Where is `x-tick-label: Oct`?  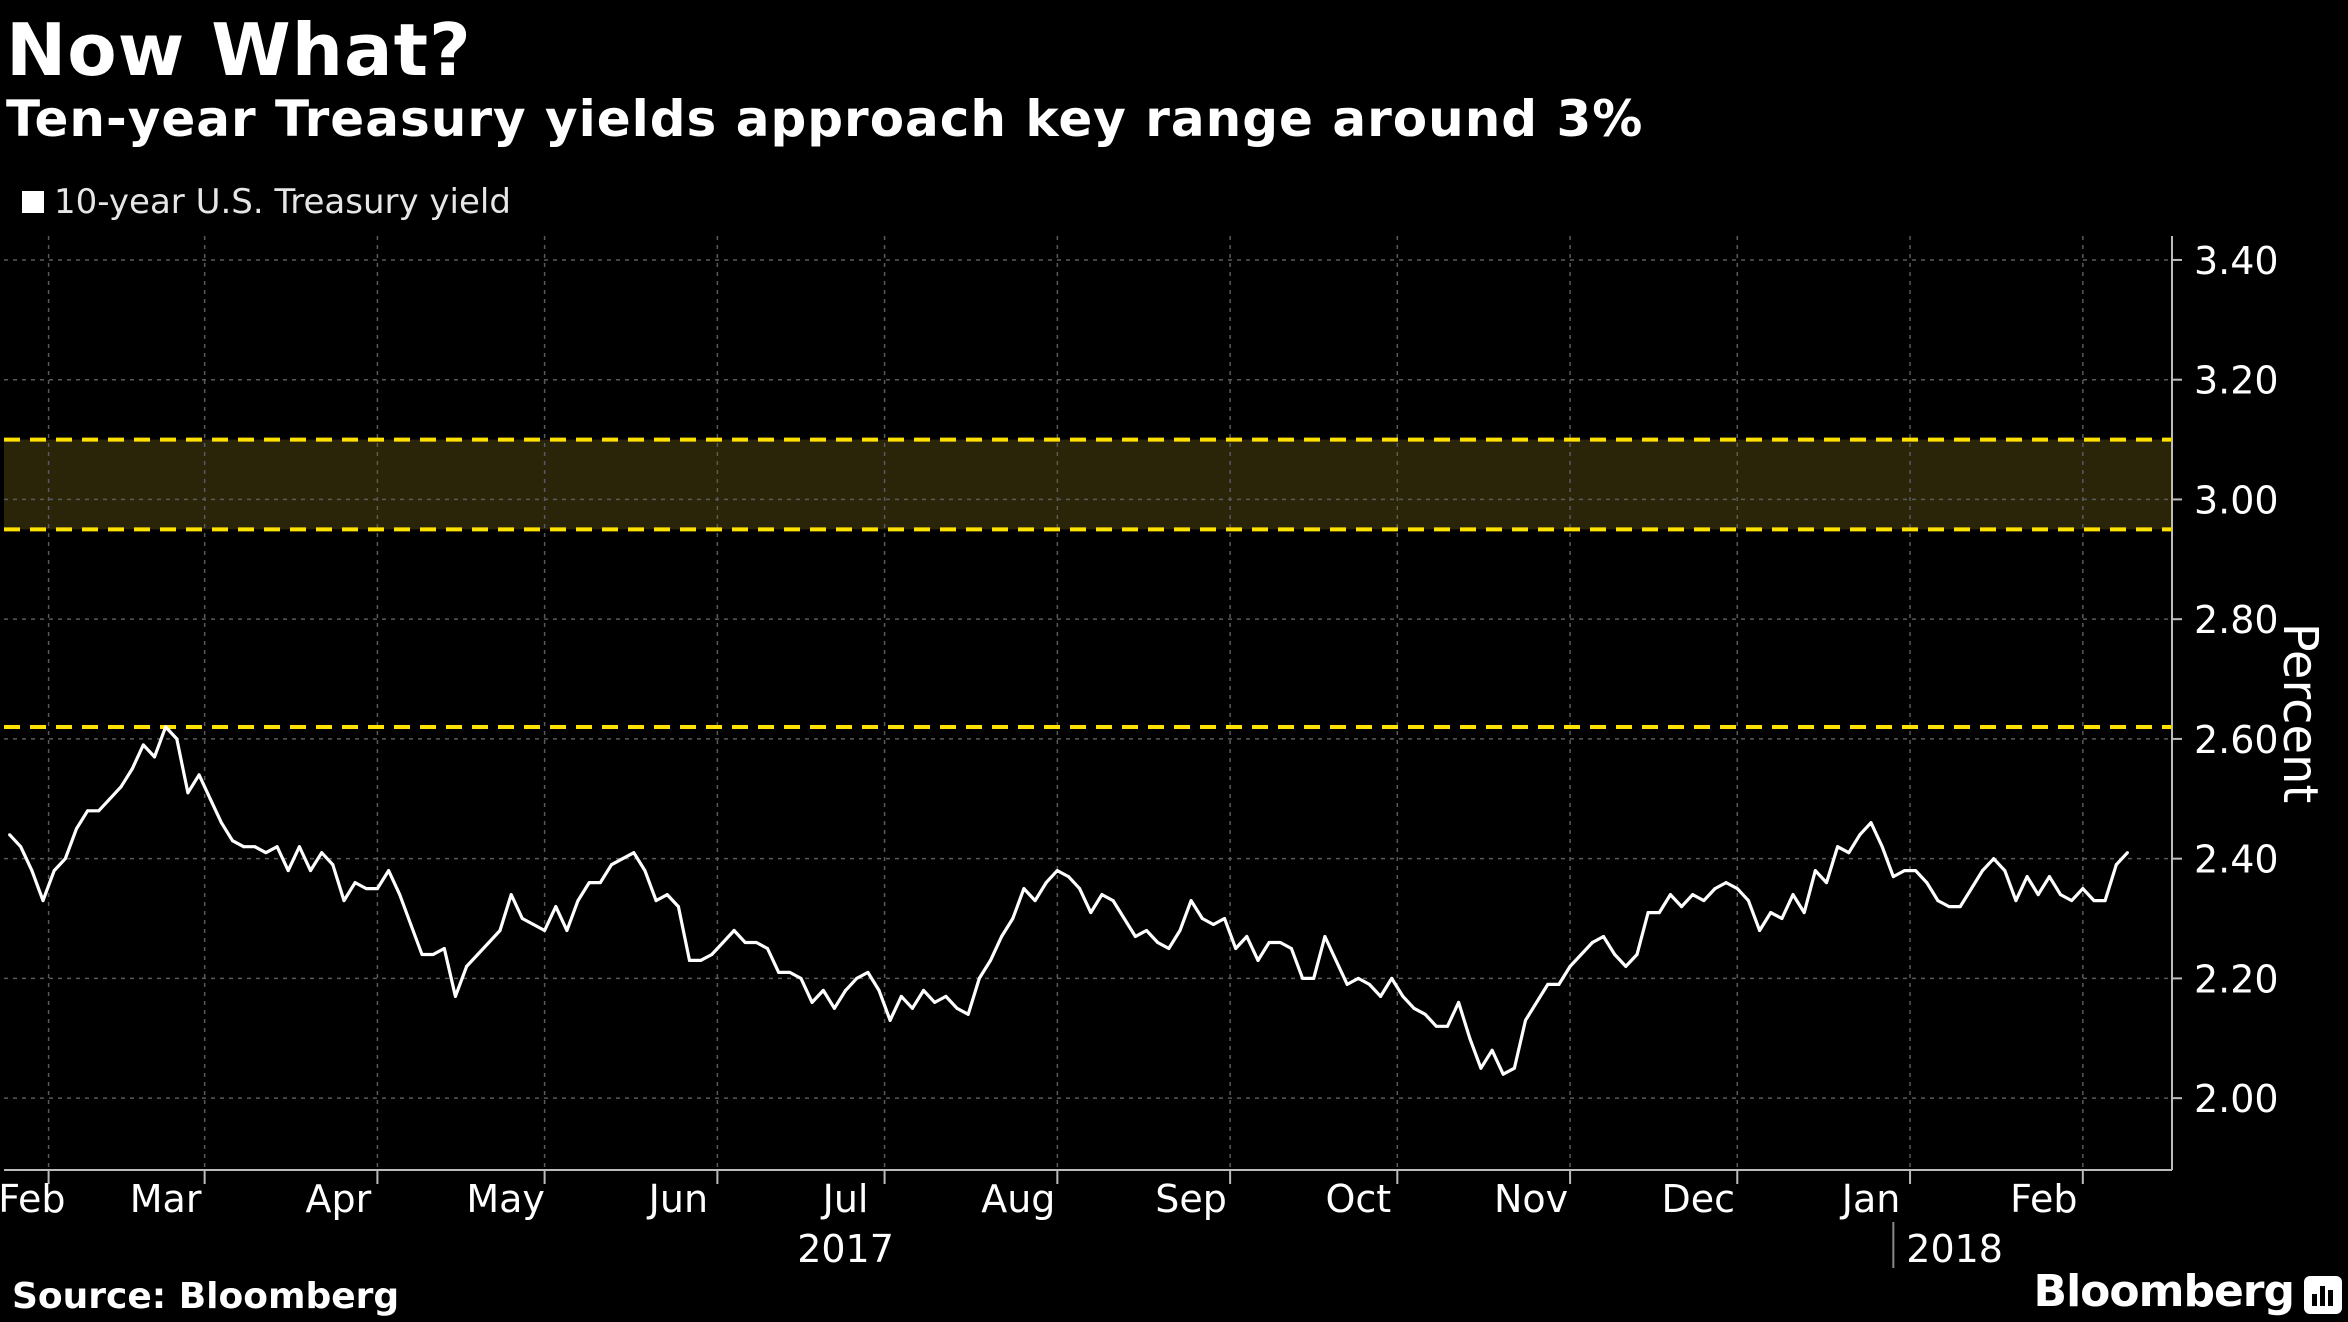
x-tick-label: Oct is located at coordinates (1358, 1199).